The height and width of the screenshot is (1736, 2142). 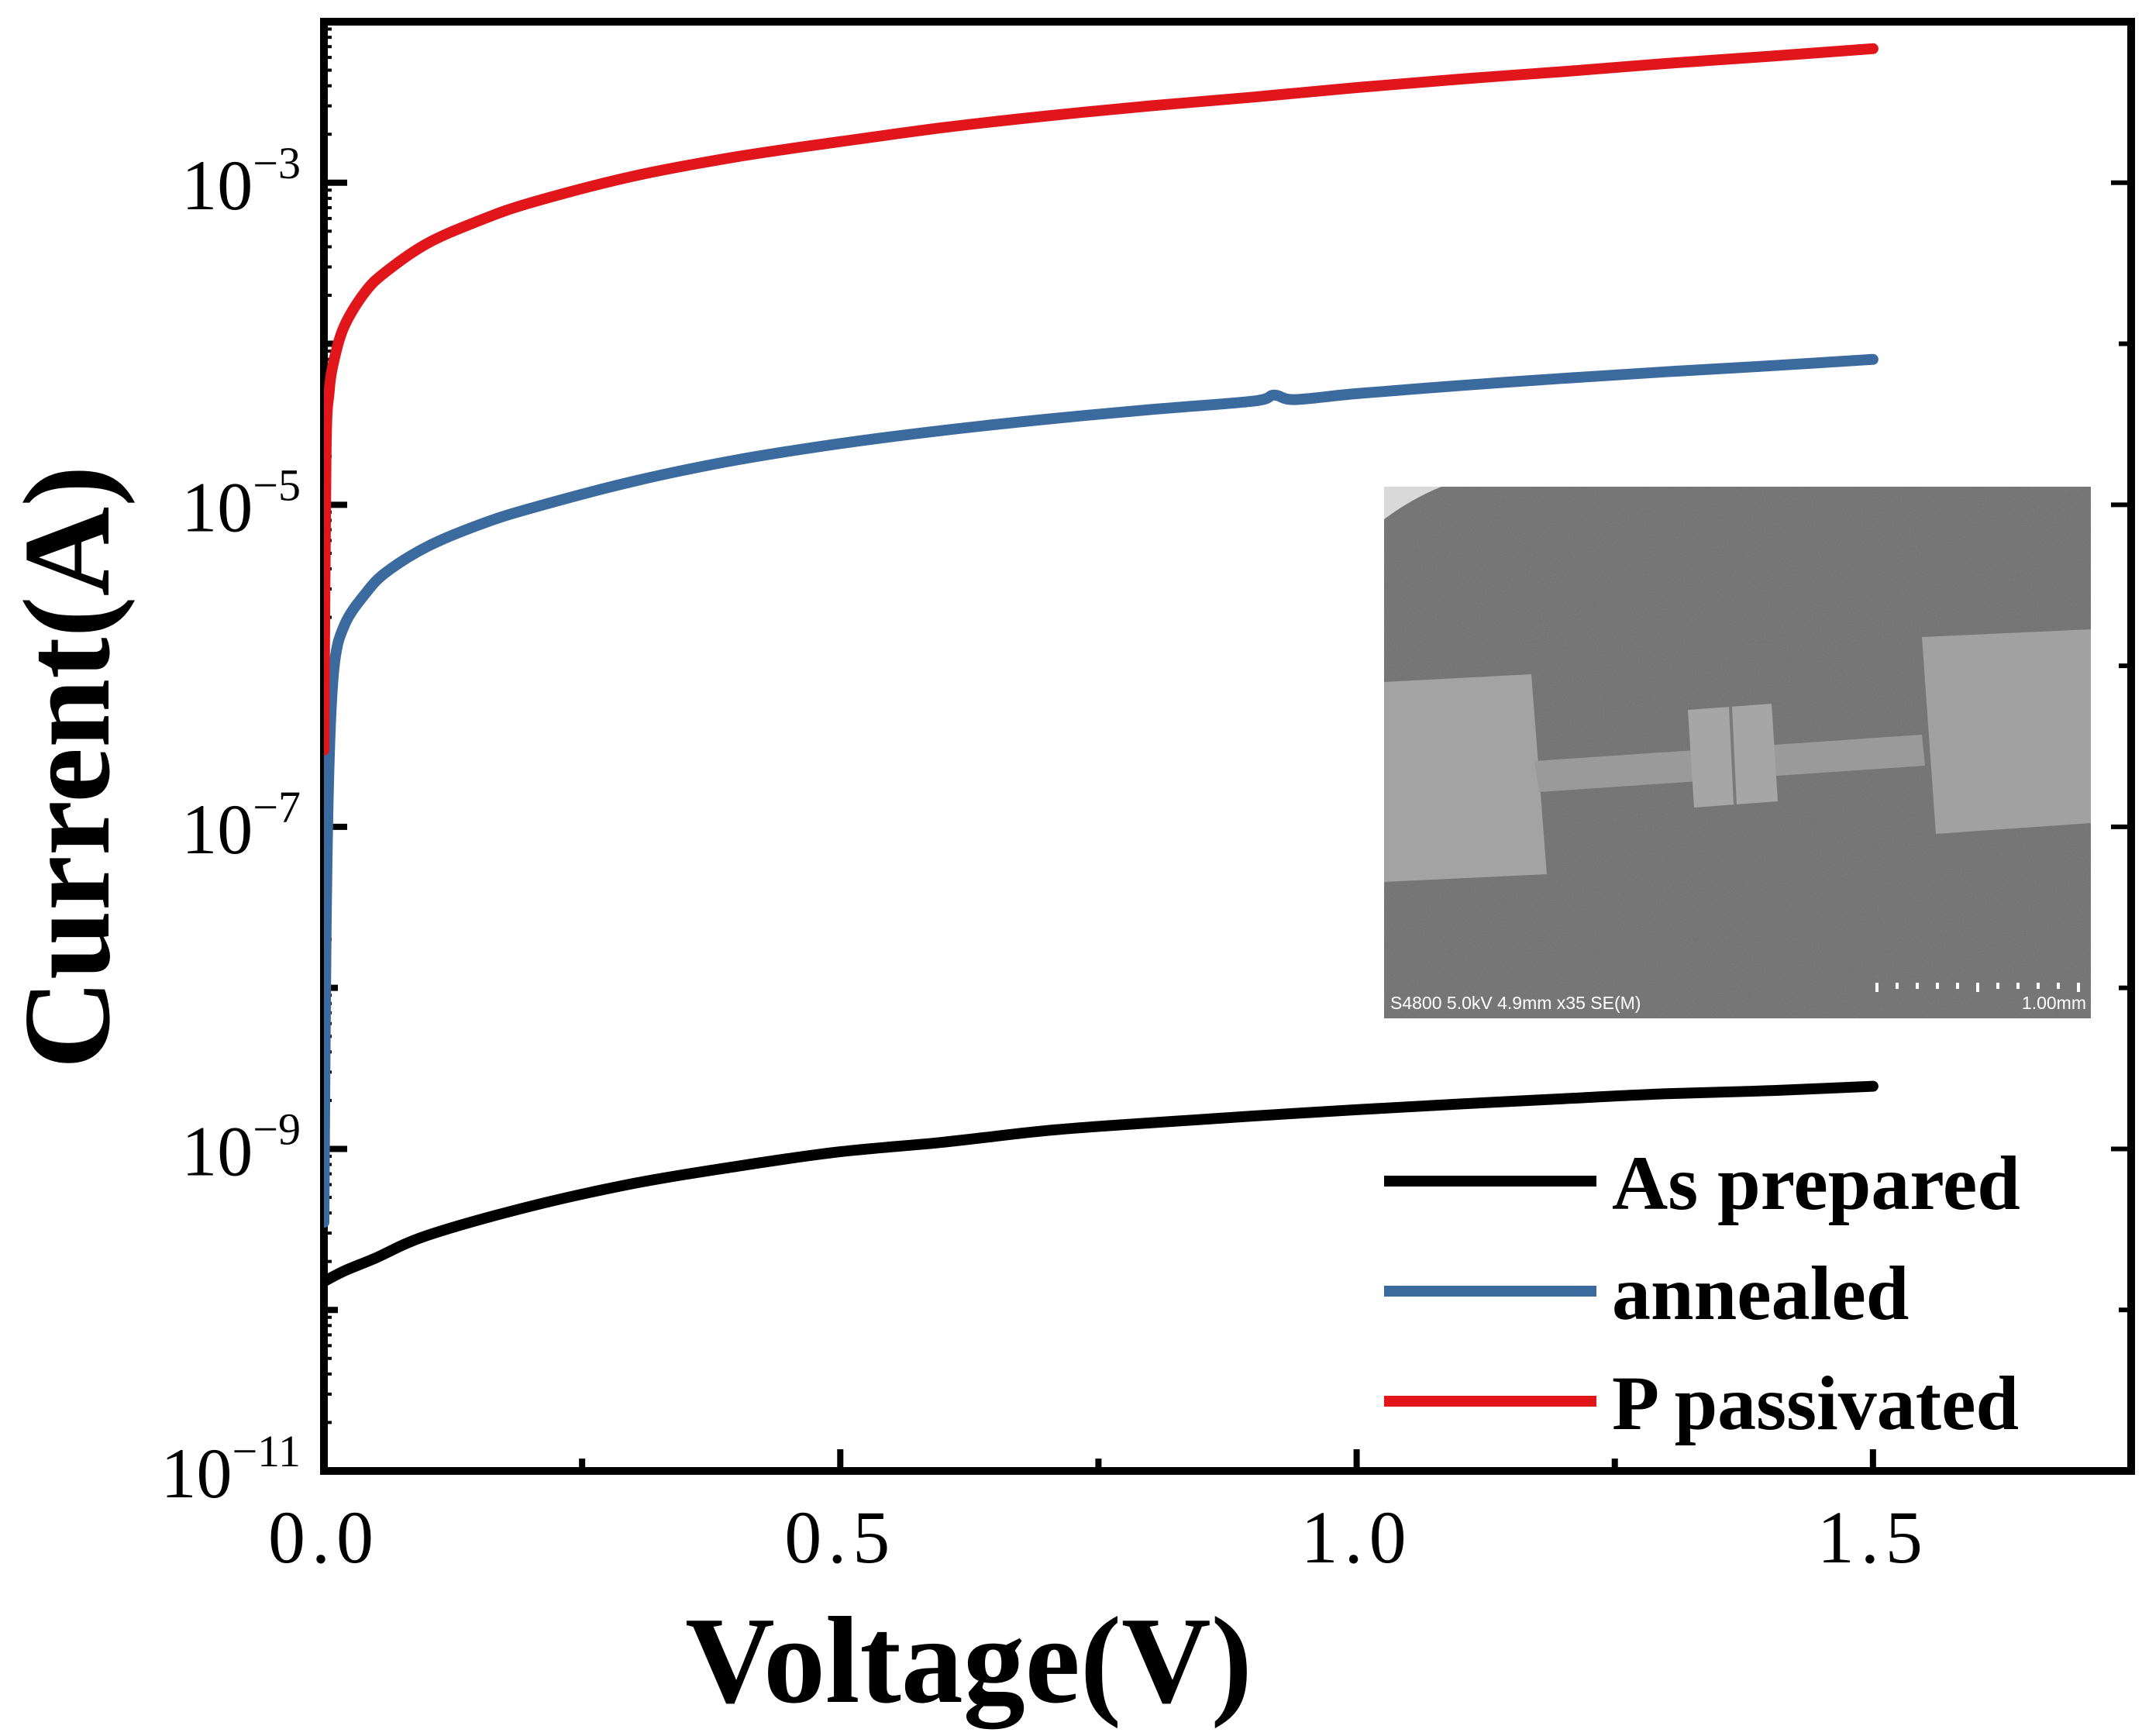 I want to click on y-tick-label: 10⁻⁵, so click(x=241, y=503).